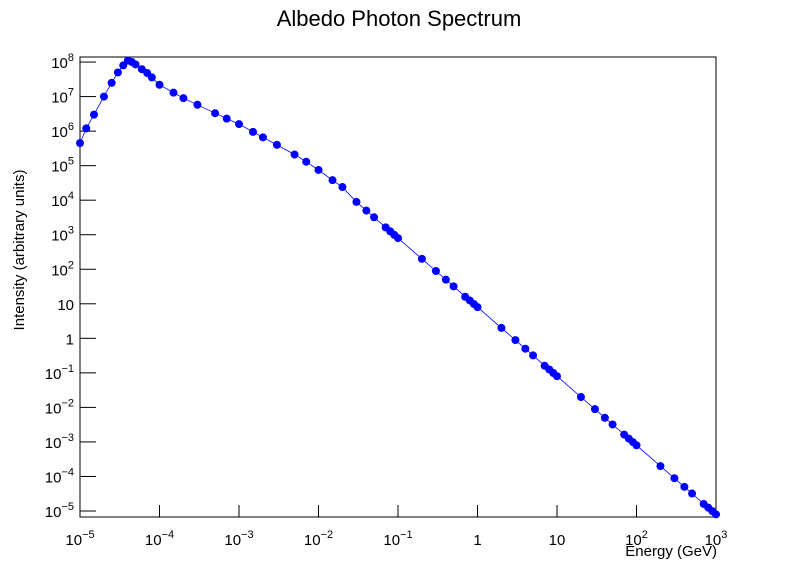 The height and width of the screenshot is (580, 798). I want to click on tick-label: 10⁷, so click(62, 97).